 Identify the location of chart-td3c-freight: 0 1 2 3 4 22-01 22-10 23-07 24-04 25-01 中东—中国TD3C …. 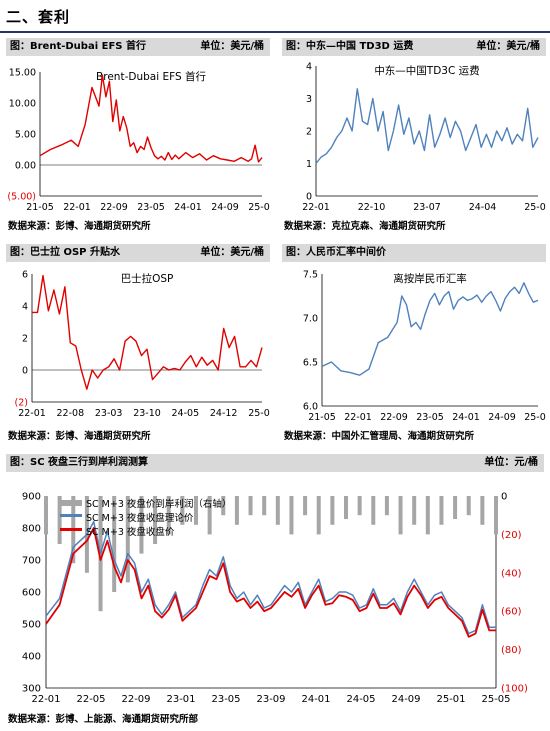
(424, 138).